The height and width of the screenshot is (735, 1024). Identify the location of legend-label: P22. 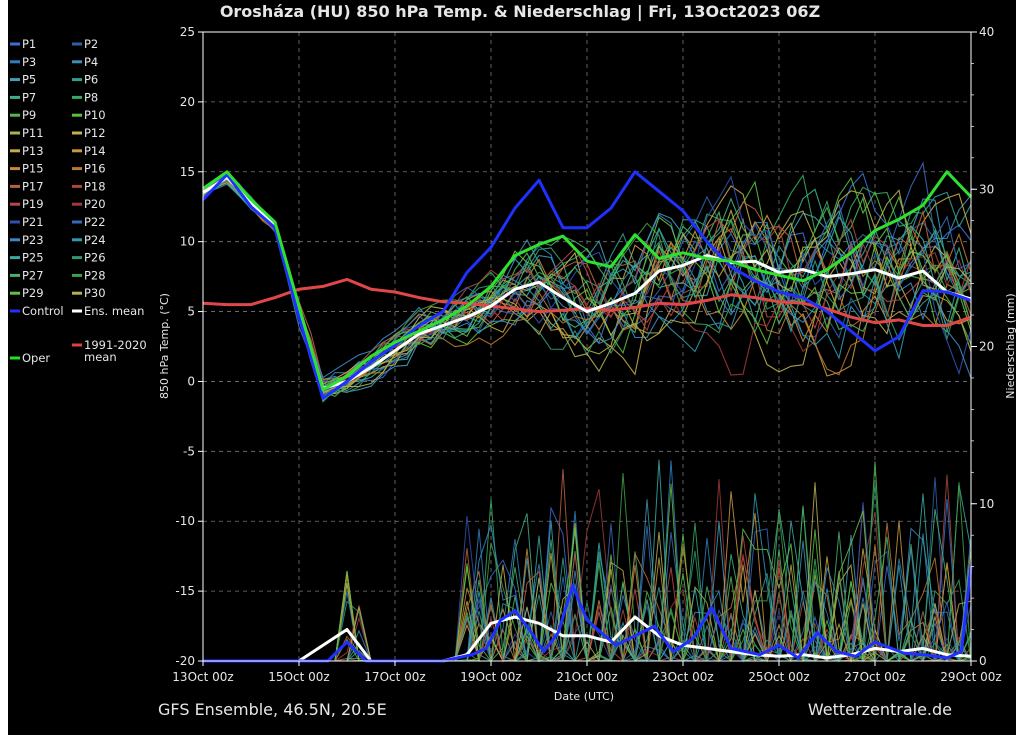
(95, 222).